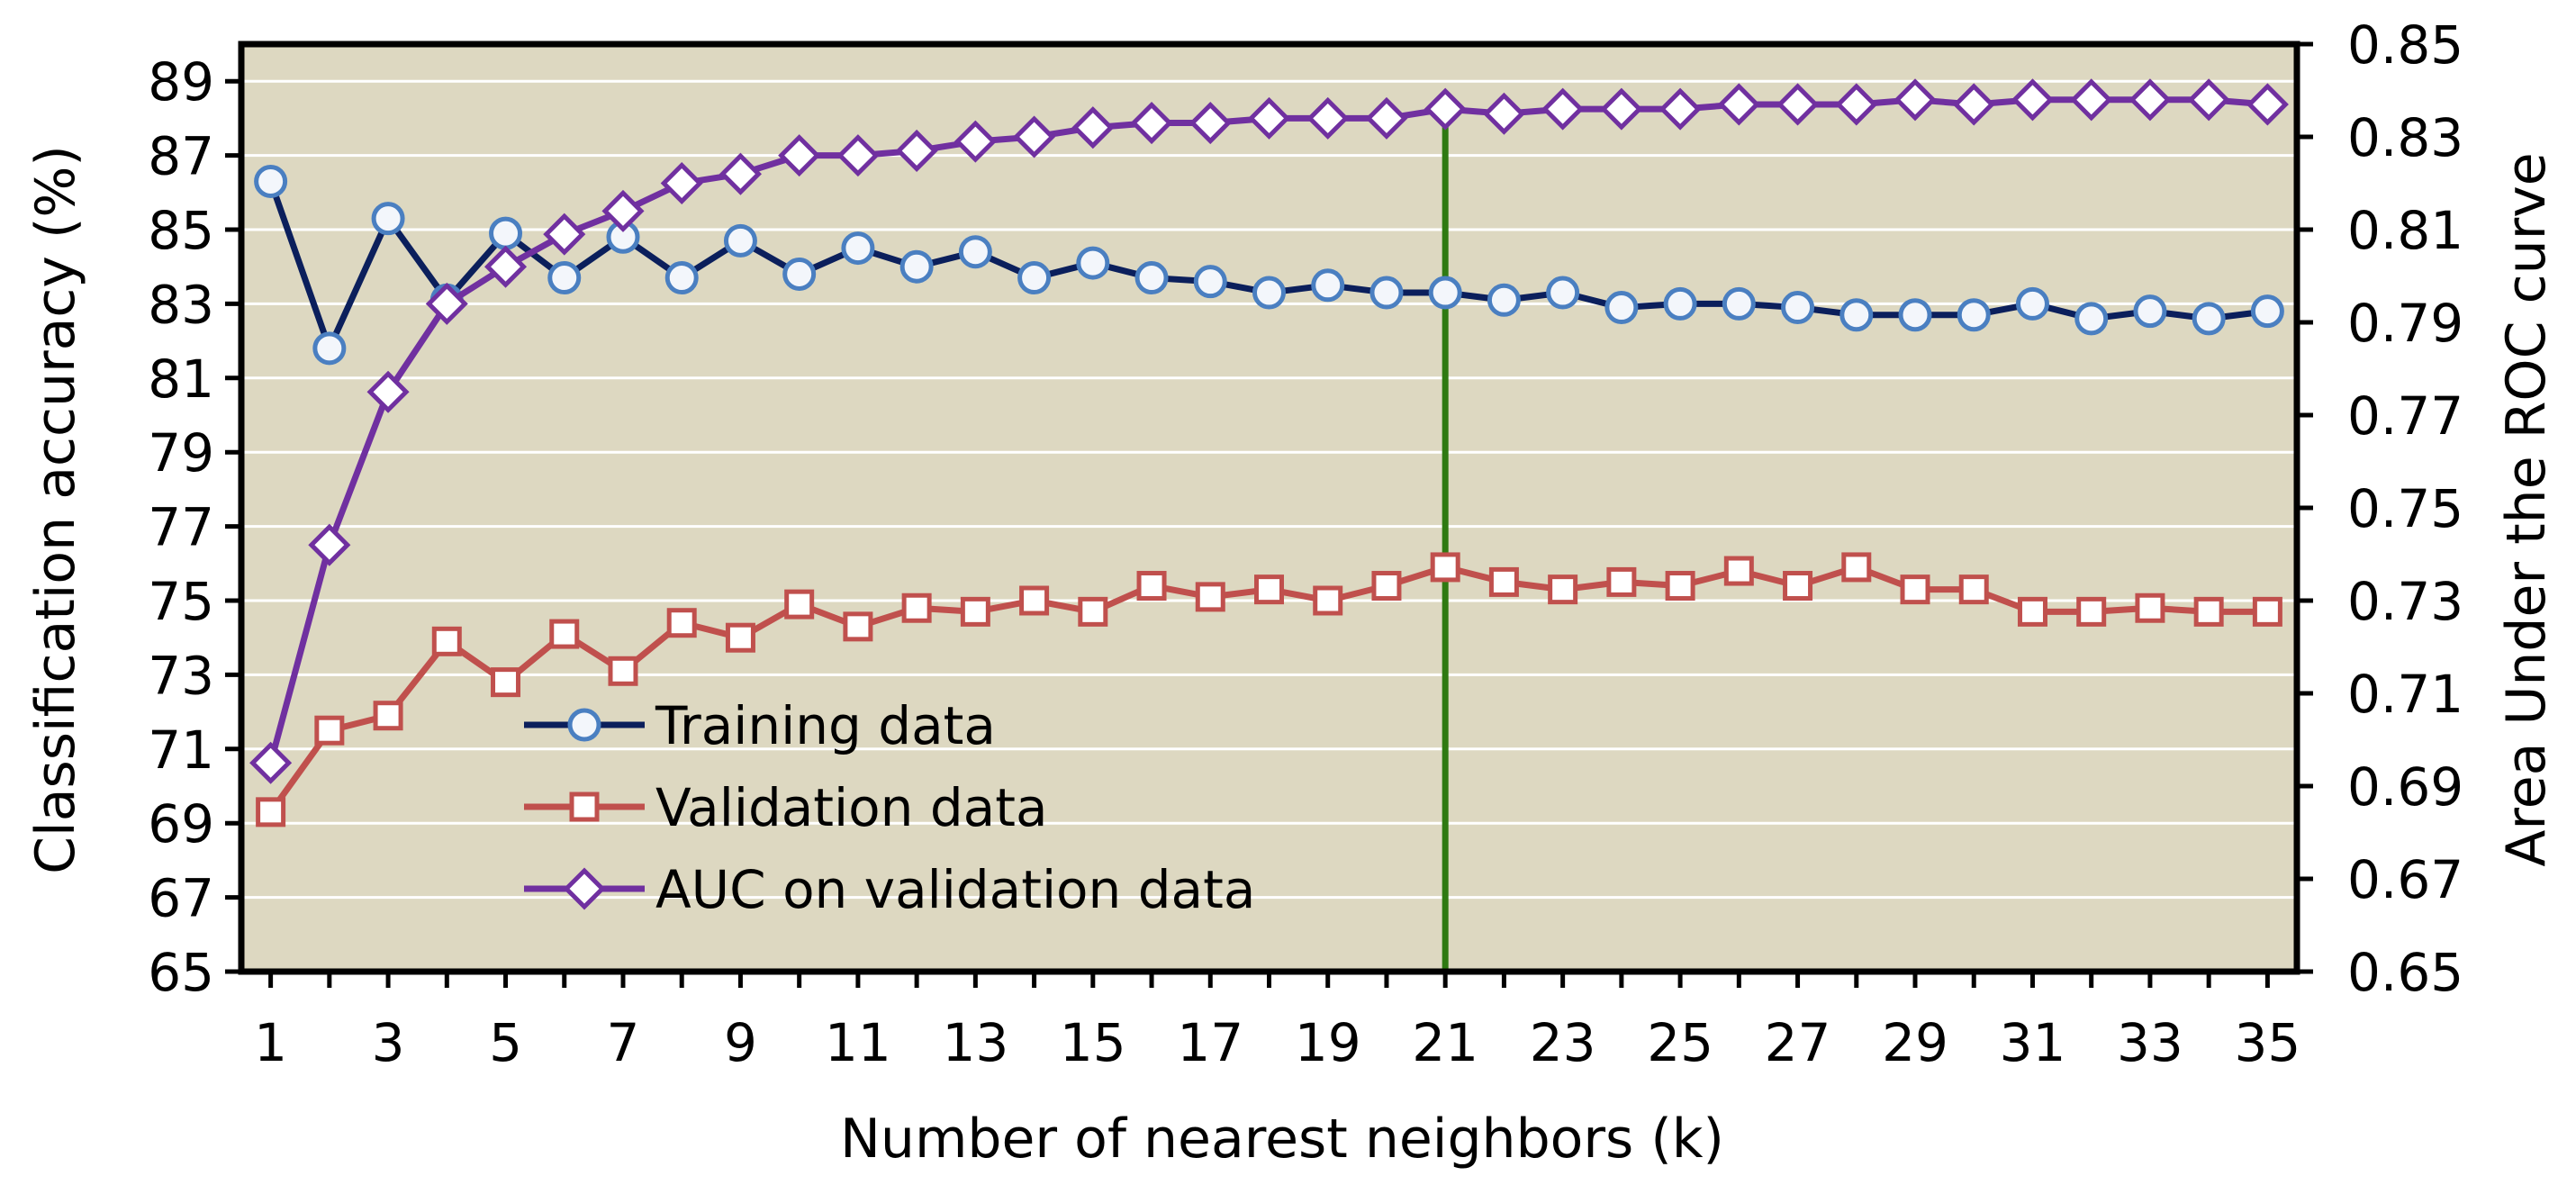 The width and height of the screenshot is (2576, 1194). I want to click on y2-tick-label: 0.67, so click(2405, 879).